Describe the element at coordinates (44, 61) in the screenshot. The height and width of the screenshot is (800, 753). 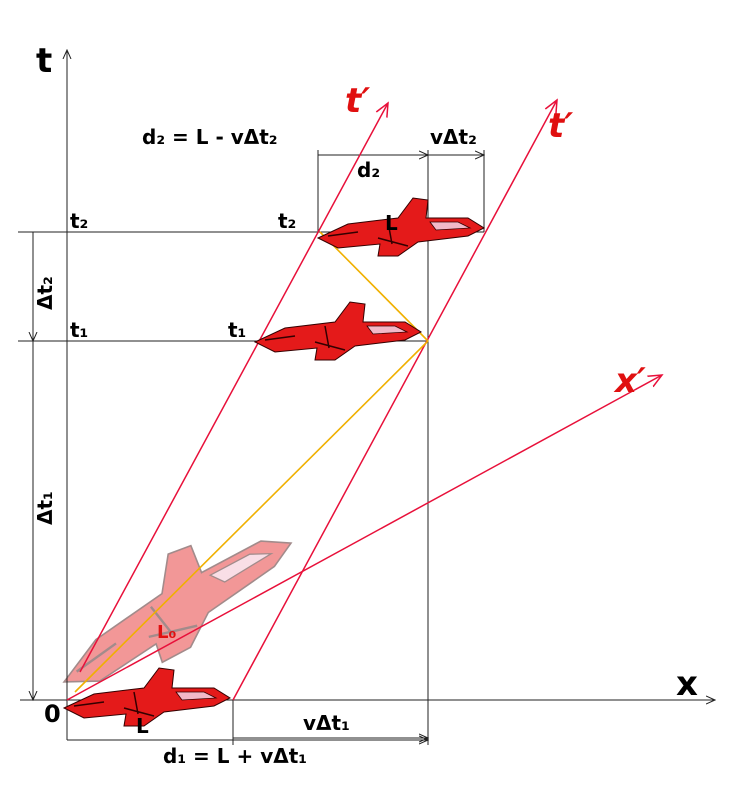
I see `t-axis-label: t` at that location.